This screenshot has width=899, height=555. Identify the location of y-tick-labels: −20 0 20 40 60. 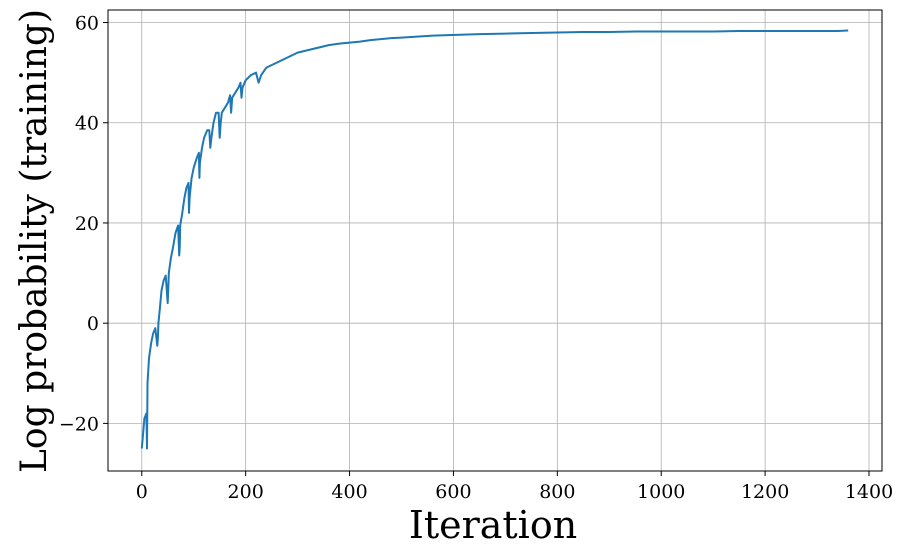
(79, 224).